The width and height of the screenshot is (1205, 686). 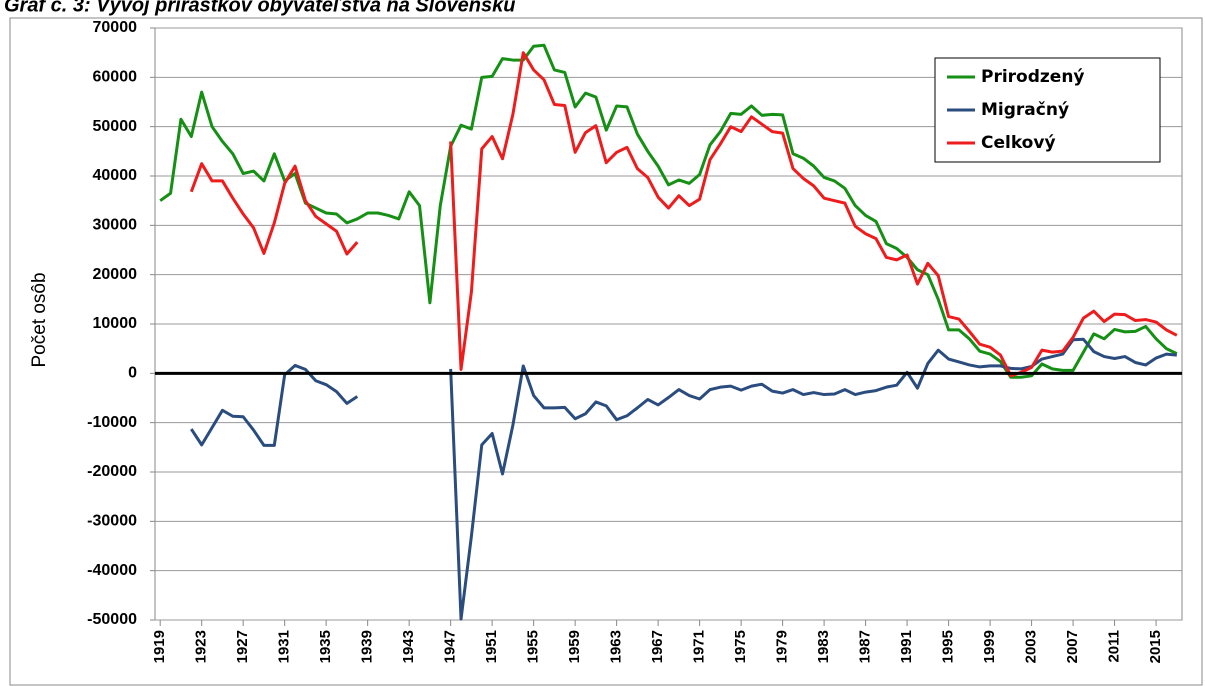 I want to click on x-tick-label: 1935, so click(x=325, y=646).